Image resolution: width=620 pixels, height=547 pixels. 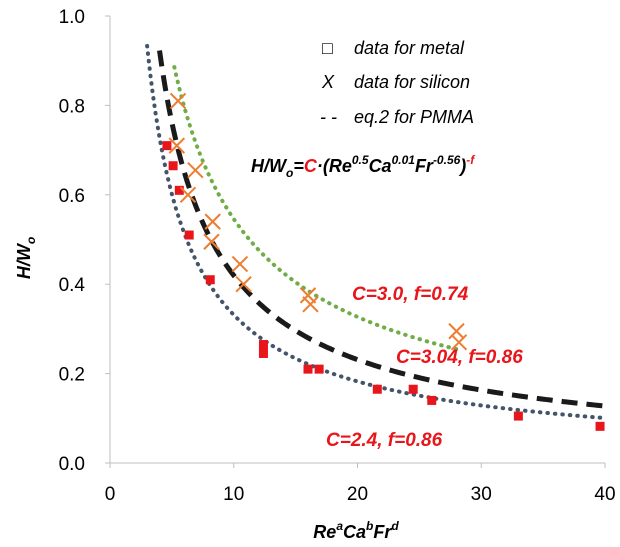 What do you see at coordinates (26, 258) in the screenshot?
I see `y-axis-title: H/Wo` at bounding box center [26, 258].